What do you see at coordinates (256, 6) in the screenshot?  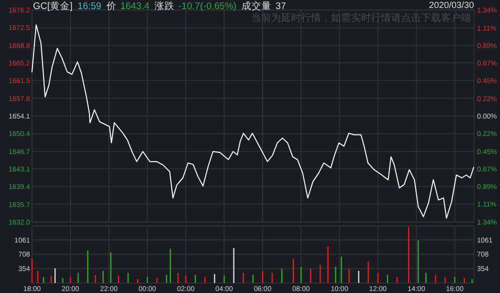 I see `annotation: 成交量` at bounding box center [256, 6].